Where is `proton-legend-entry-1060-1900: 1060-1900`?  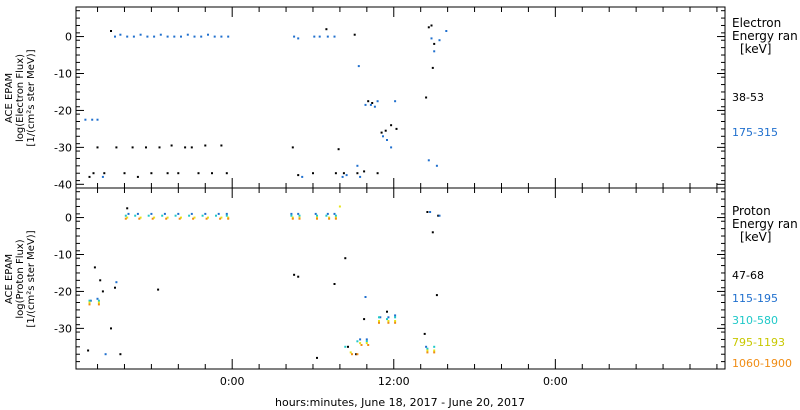
proton-legend-entry-1060-1900: 1060-1900 is located at coordinates (762, 363).